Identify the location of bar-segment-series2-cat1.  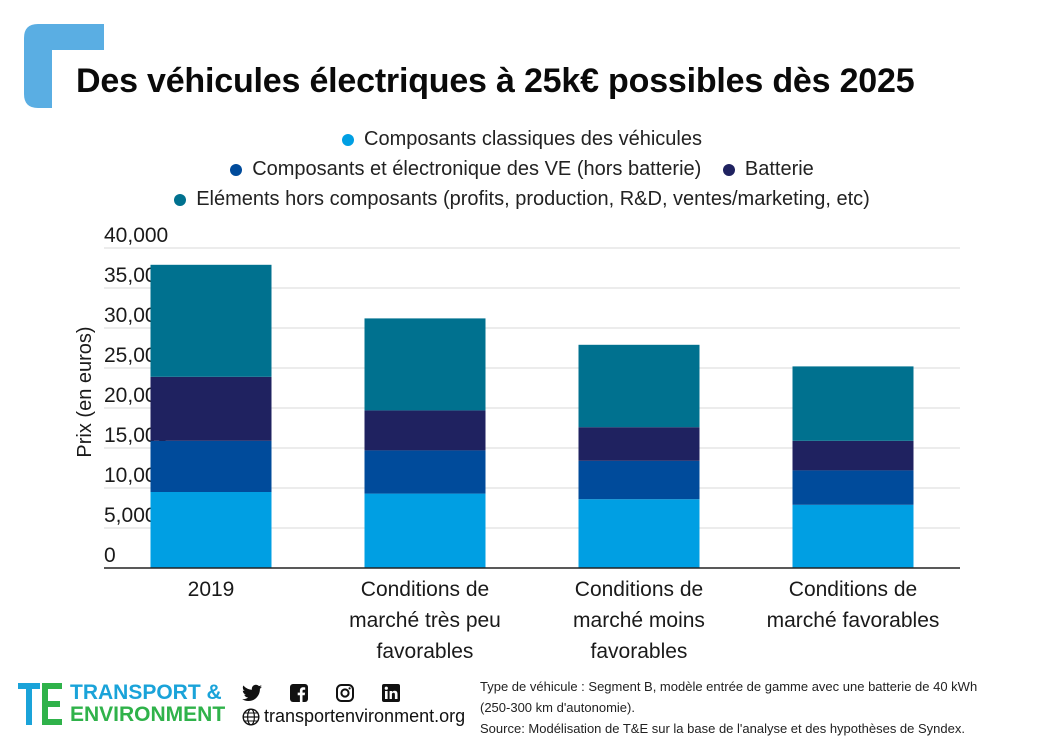
(425, 430).